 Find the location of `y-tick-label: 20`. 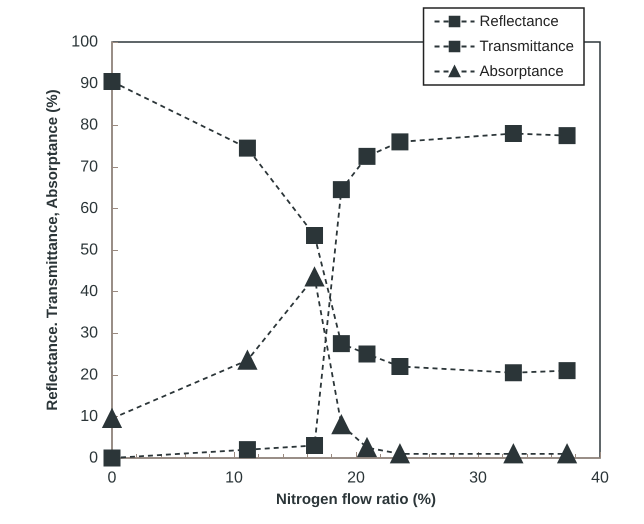

y-tick-label: 20 is located at coordinates (89, 375).